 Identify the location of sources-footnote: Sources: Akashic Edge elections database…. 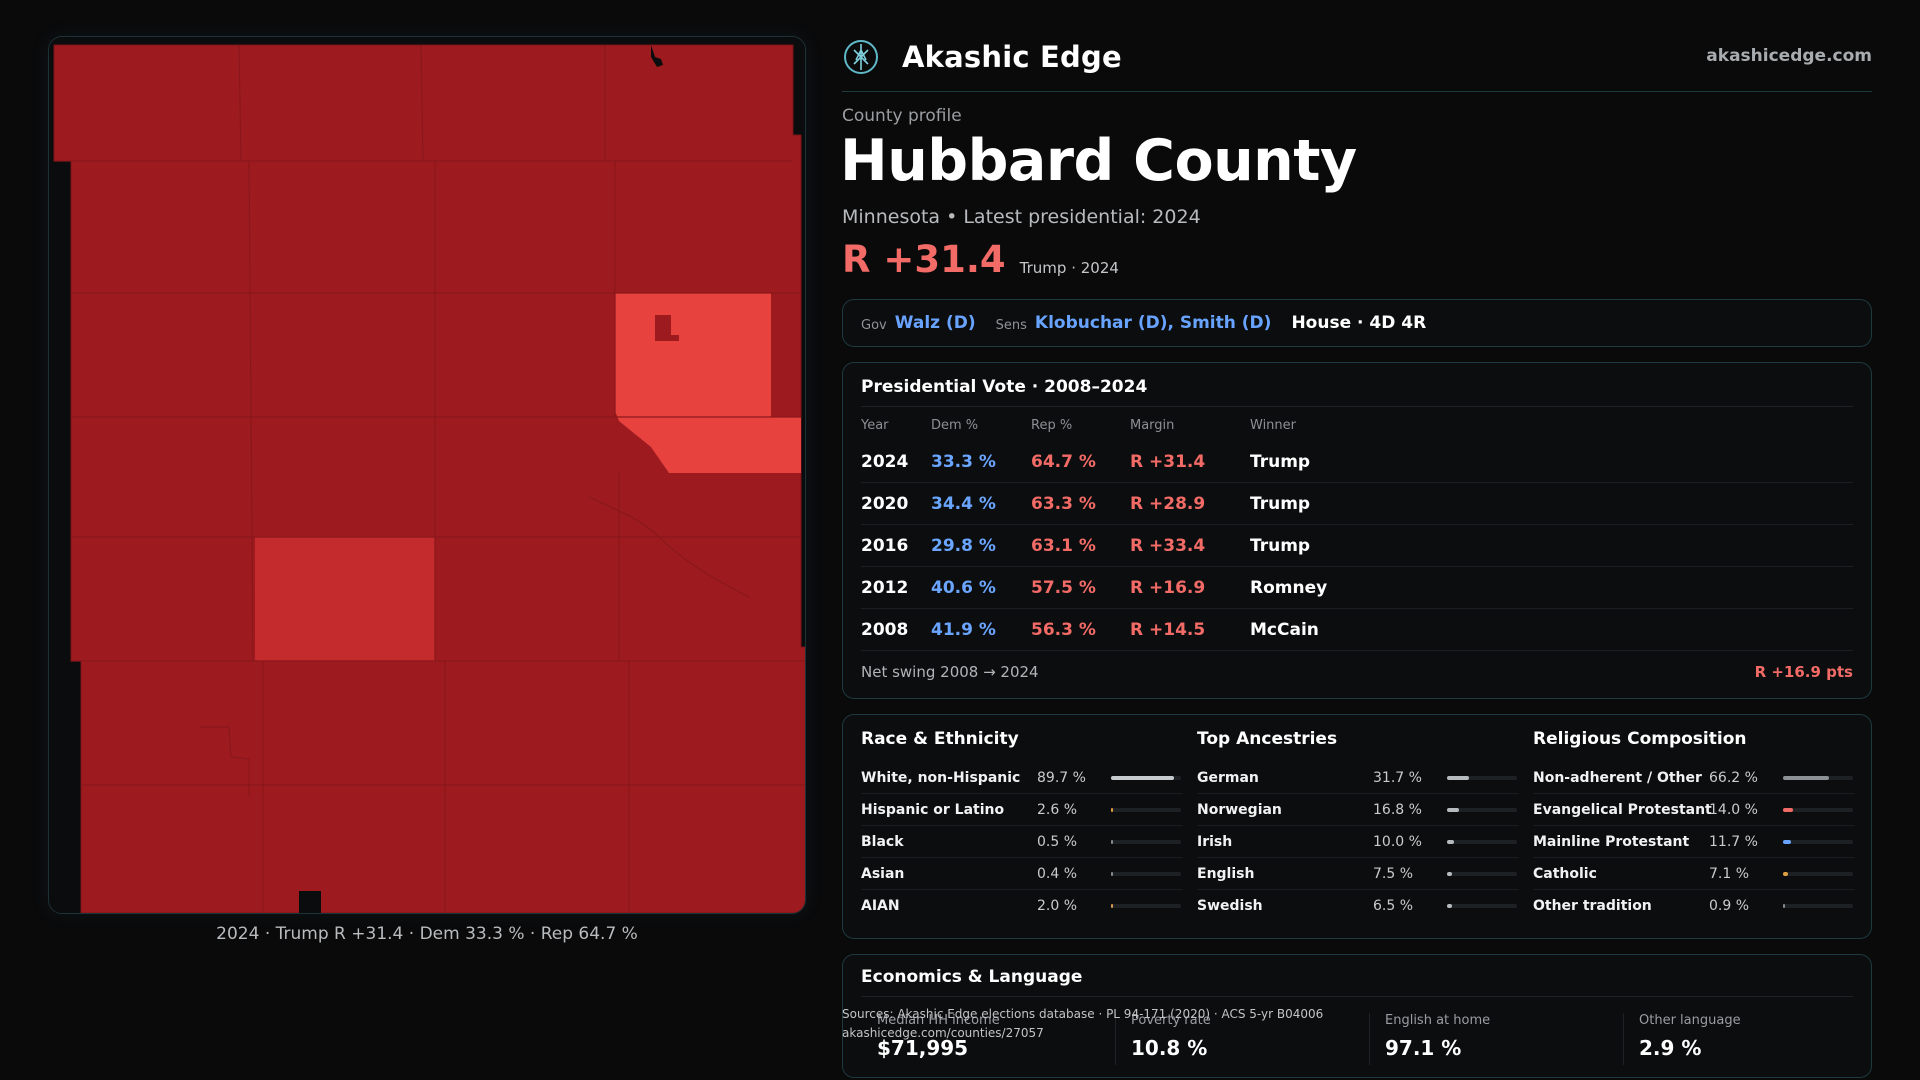
(1082, 1024).